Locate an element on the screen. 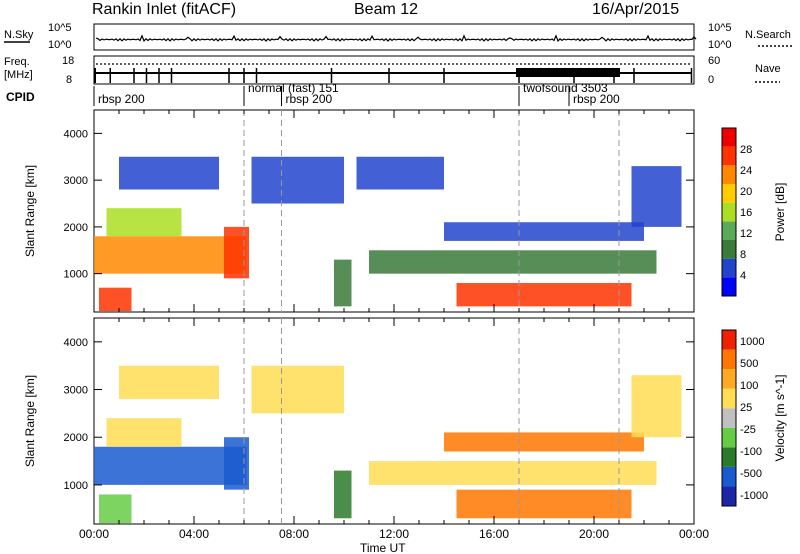 Image resolution: width=800 pixels, height=554 pixels. power-ytick-label-2: 3000 is located at coordinates (76, 181).